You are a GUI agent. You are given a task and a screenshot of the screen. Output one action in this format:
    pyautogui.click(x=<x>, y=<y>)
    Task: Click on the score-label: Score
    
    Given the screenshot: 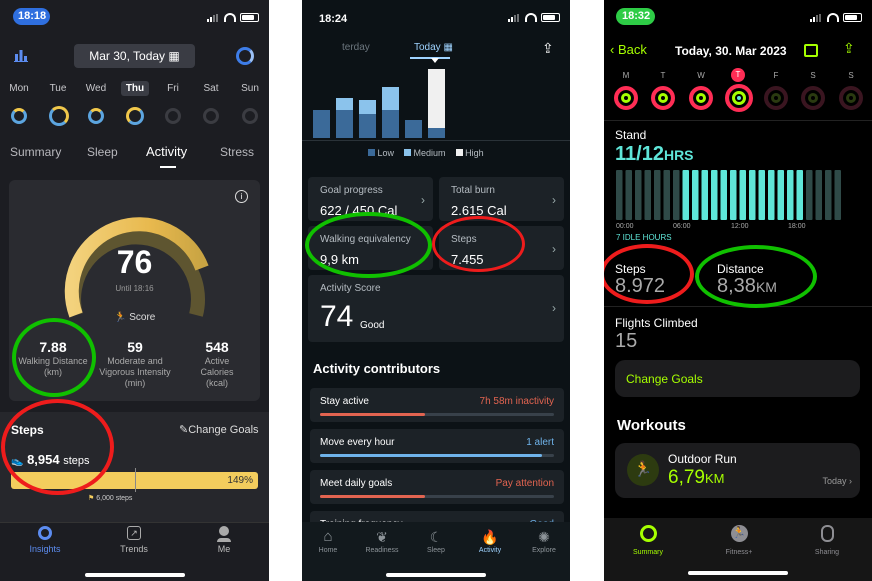 What is the action you would take?
    pyautogui.click(x=142, y=317)
    